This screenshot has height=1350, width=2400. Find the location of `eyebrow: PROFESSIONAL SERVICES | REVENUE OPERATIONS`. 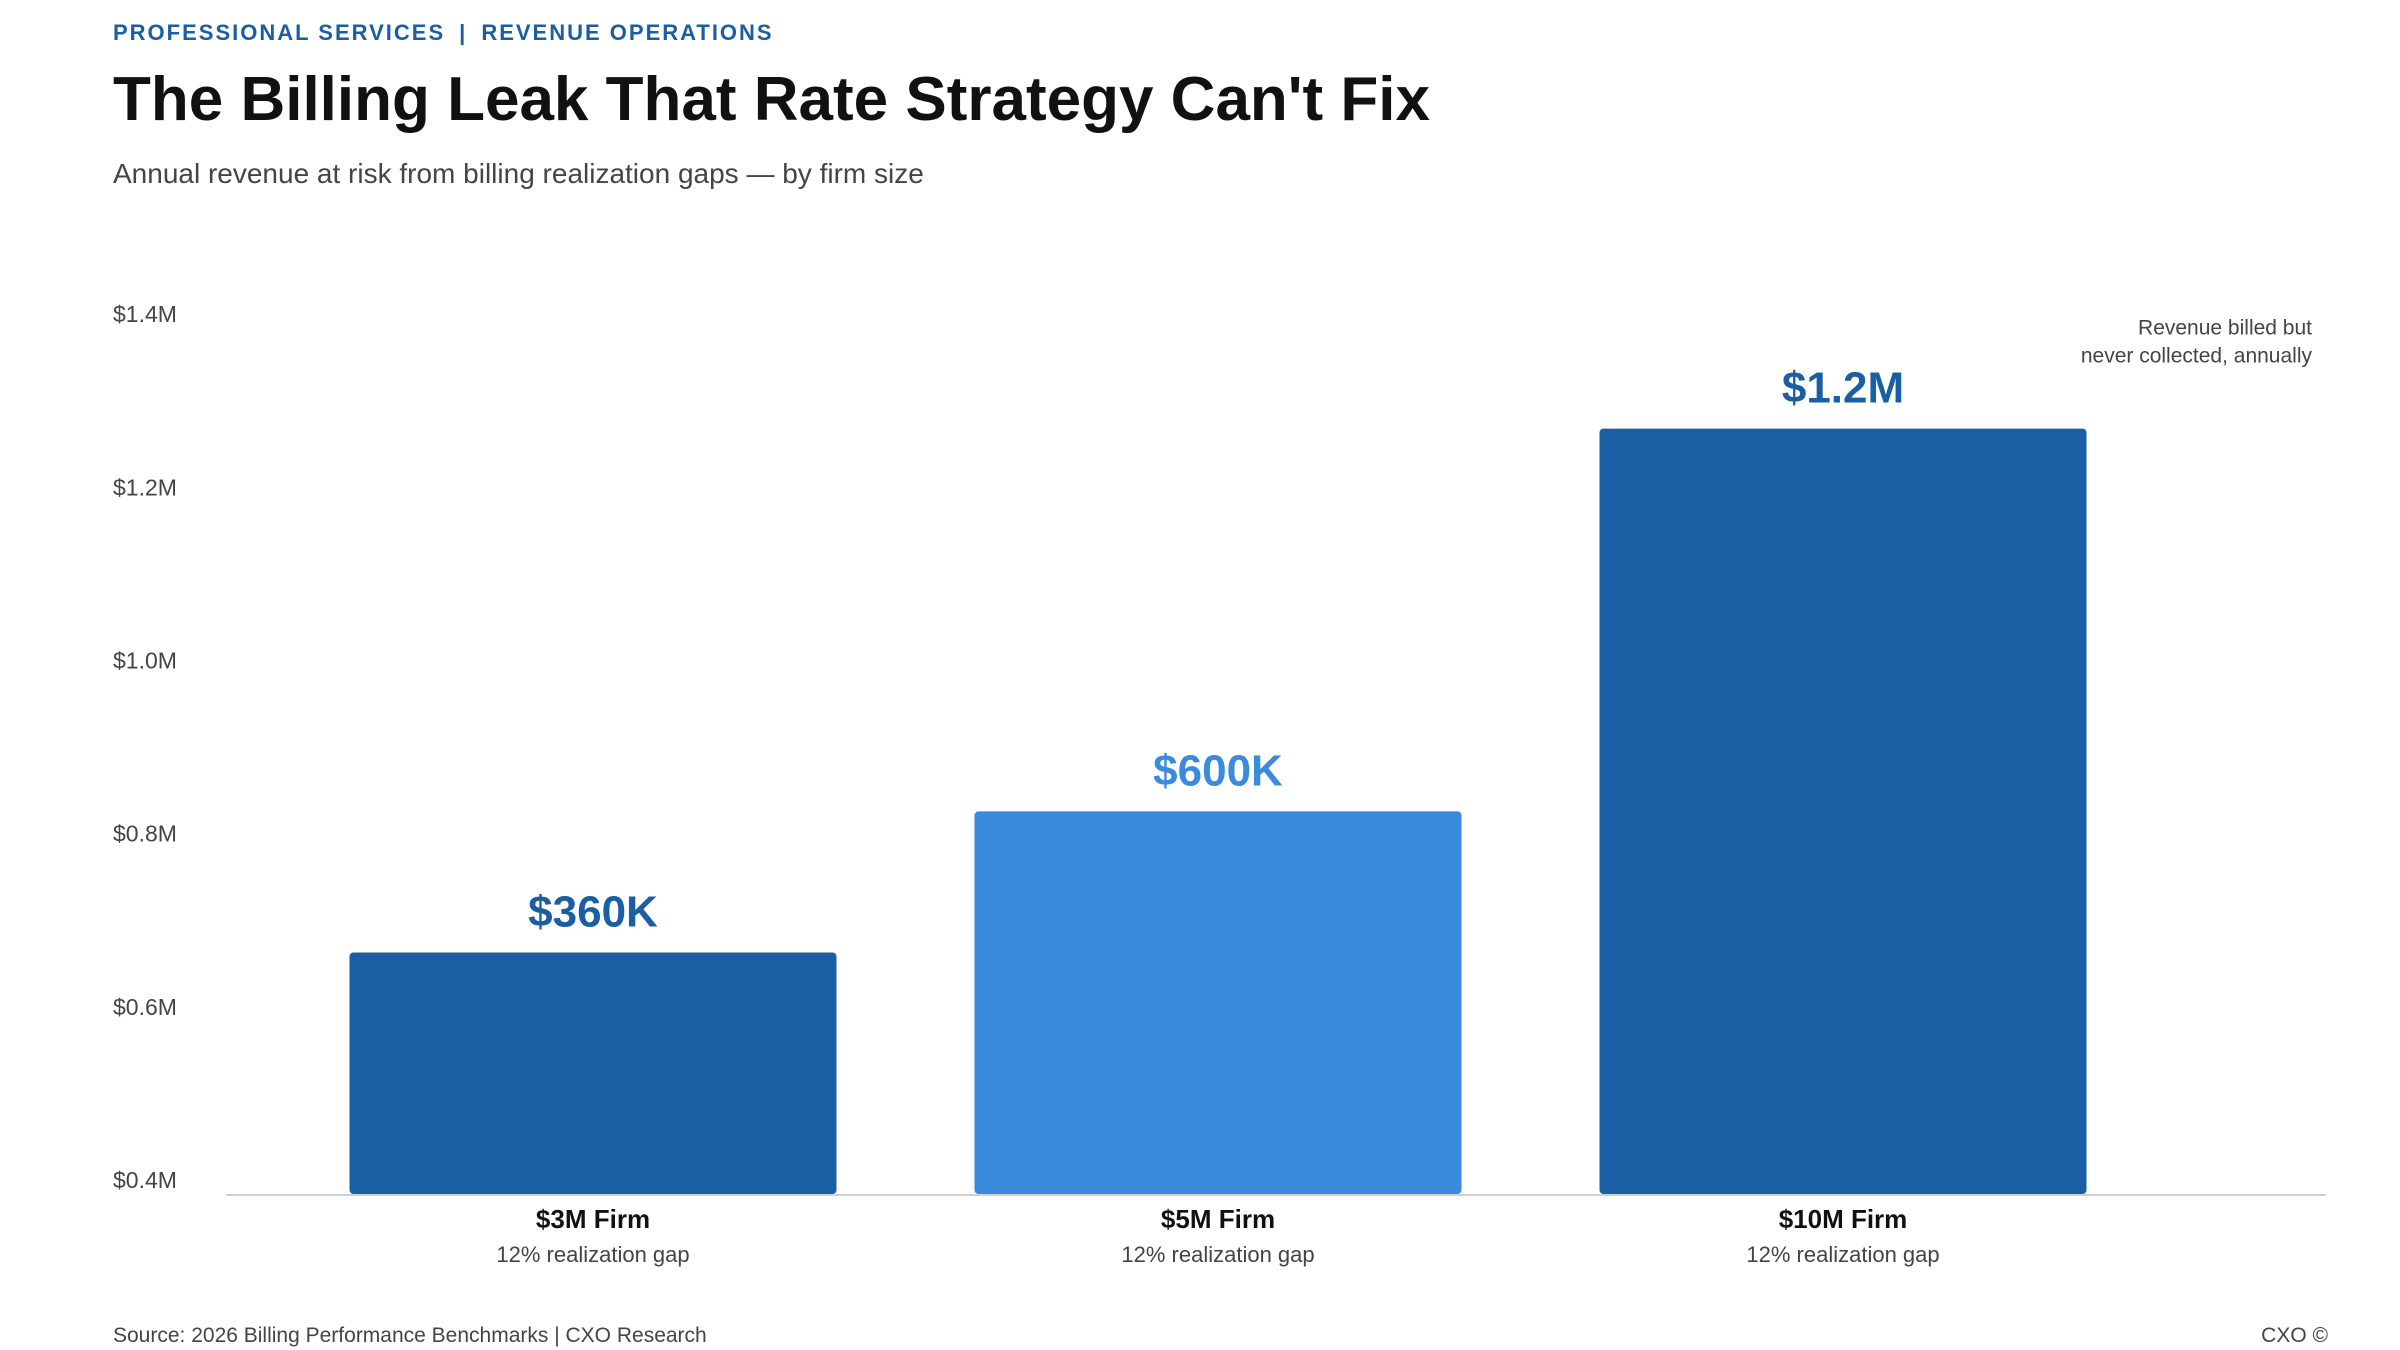

eyebrow: PROFESSIONAL SERVICES | REVENUE OPERATIONS is located at coordinates (443, 33).